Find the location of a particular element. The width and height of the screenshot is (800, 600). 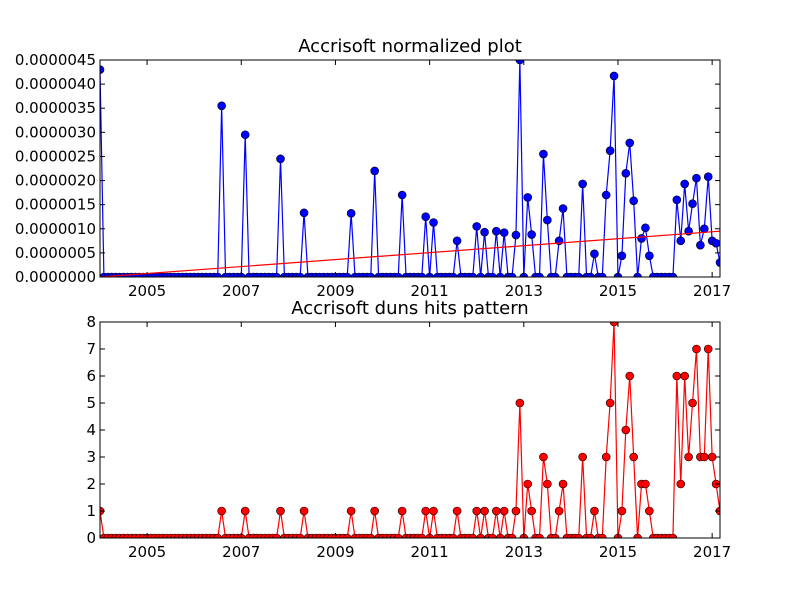

y-tick-label: 6 is located at coordinates (91, 376).